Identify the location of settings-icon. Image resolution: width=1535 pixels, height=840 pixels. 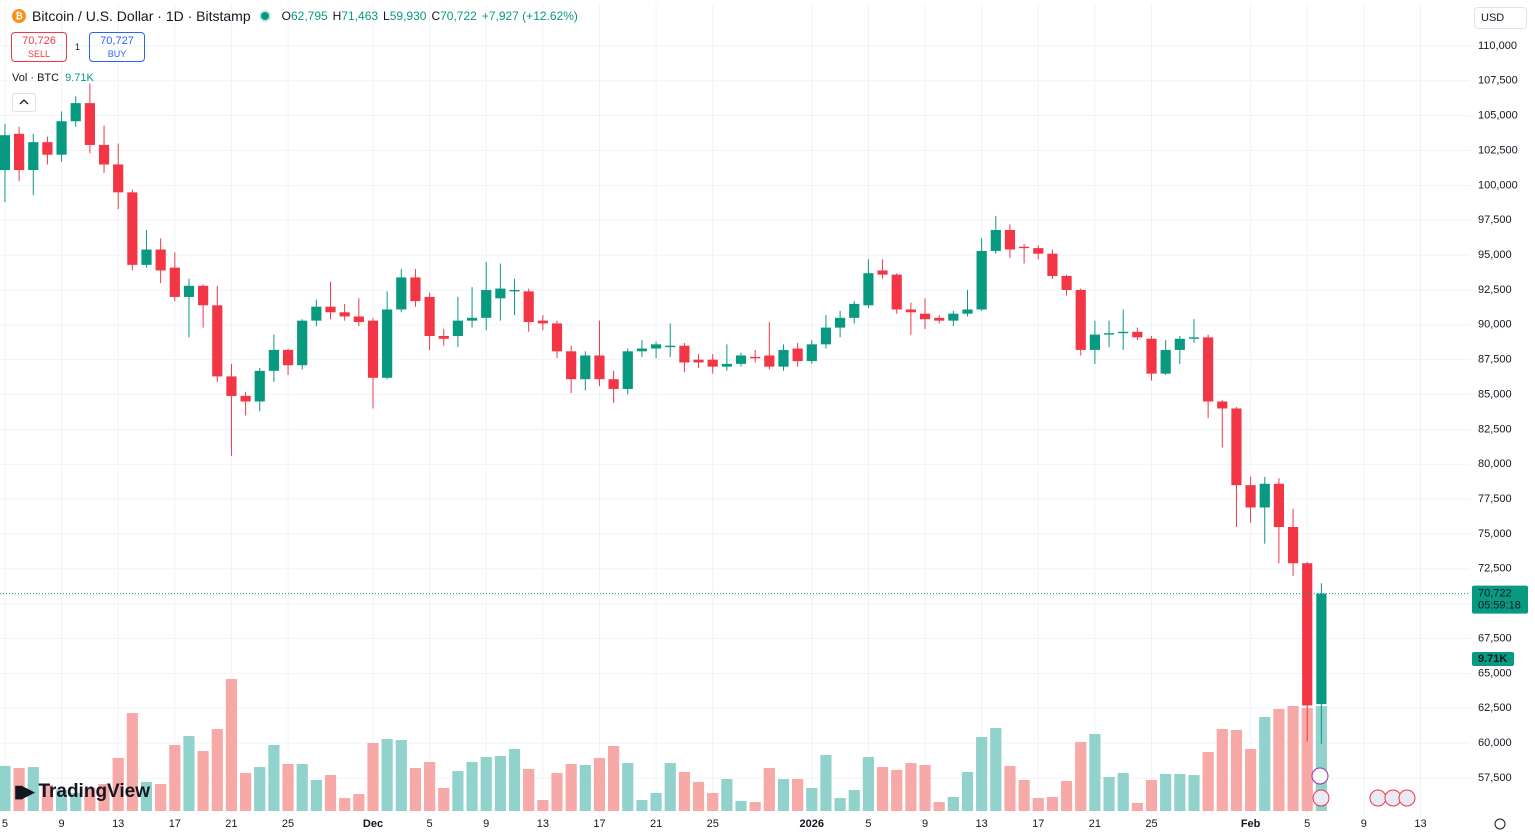
(1500, 824).